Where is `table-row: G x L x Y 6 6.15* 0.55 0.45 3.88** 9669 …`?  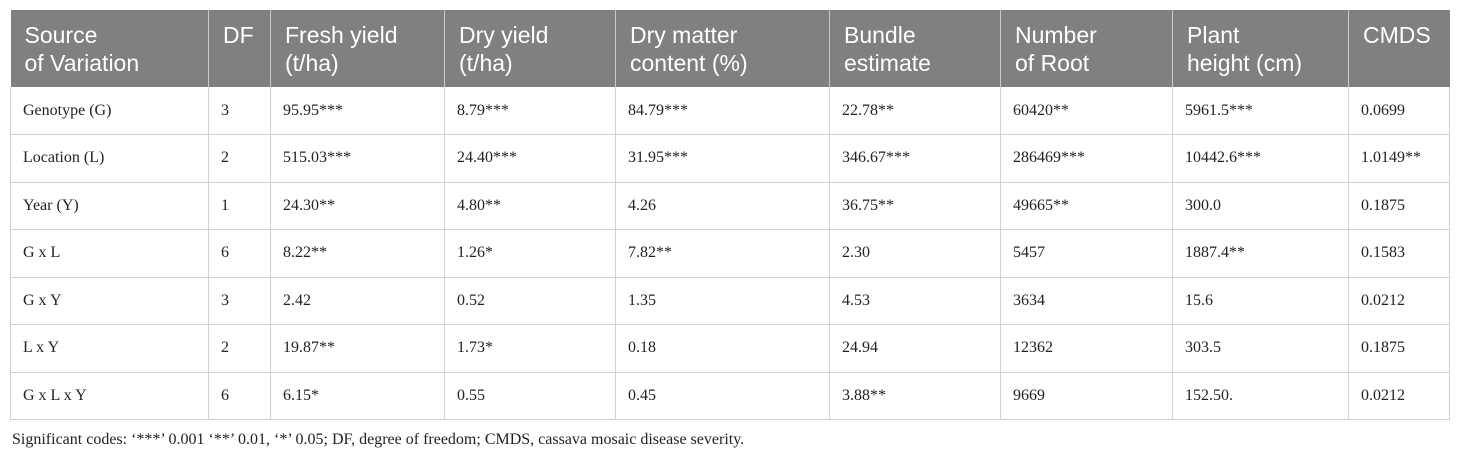 table-row: G x L x Y 6 6.15* 0.55 0.45 3.88** 9669 … is located at coordinates (730, 396).